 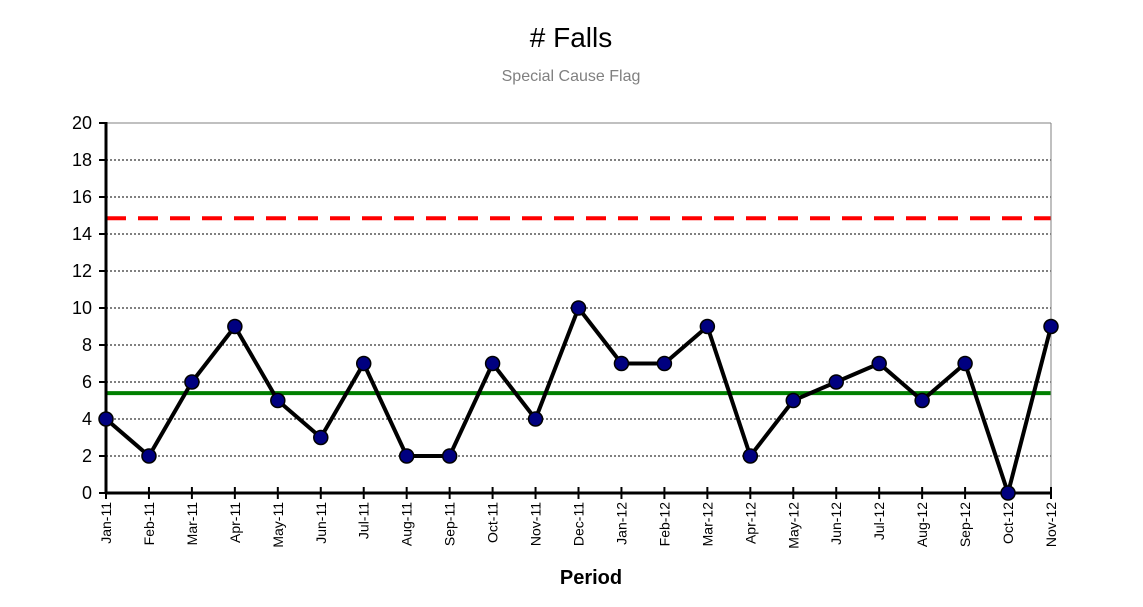 I want to click on y-tick-label: 12, so click(x=82, y=271).